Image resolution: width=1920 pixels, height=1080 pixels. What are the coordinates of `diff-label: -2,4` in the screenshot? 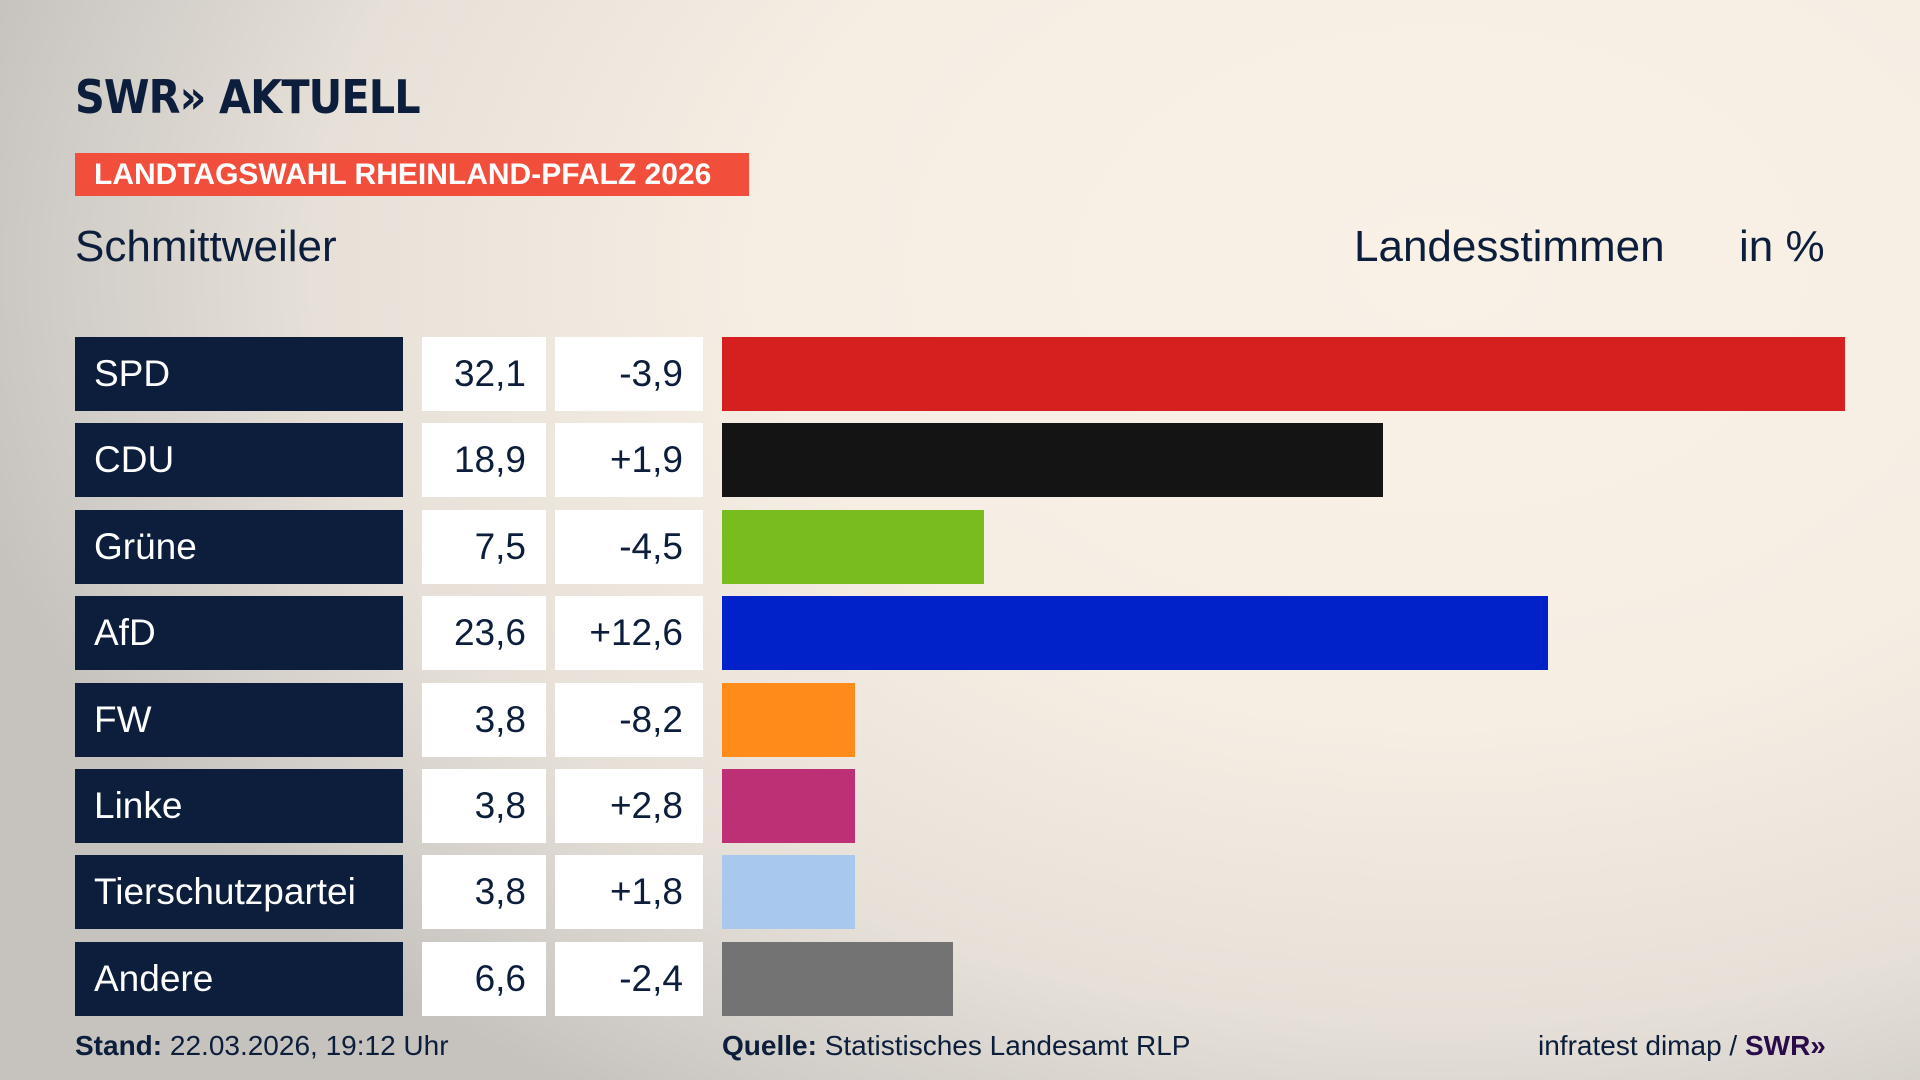 It's located at (629, 978).